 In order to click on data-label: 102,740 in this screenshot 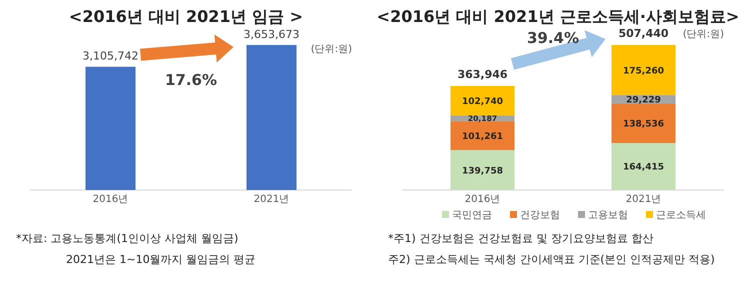, I will do `click(482, 101)`.